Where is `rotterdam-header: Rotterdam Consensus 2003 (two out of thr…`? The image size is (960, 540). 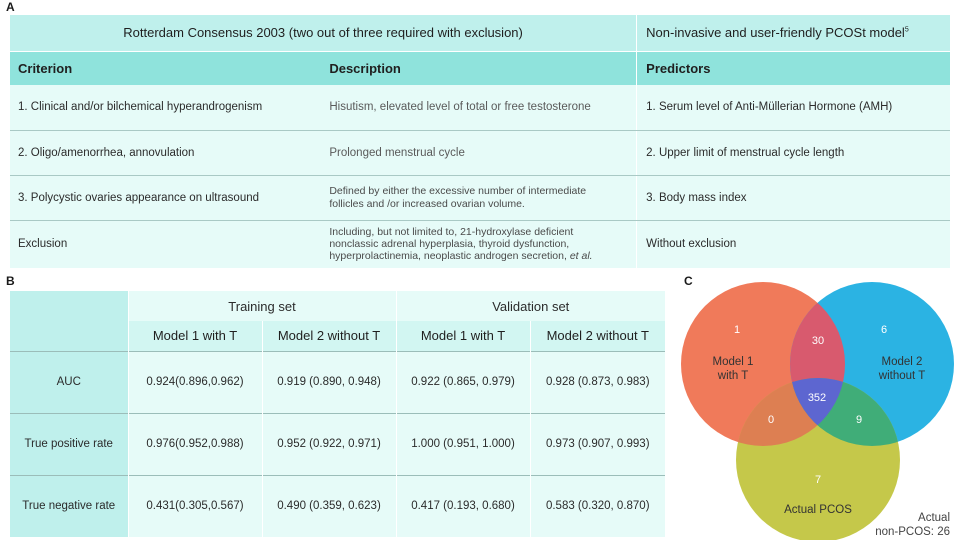 rotterdam-header: Rotterdam Consensus 2003 (two out of thr… is located at coordinates (323, 33).